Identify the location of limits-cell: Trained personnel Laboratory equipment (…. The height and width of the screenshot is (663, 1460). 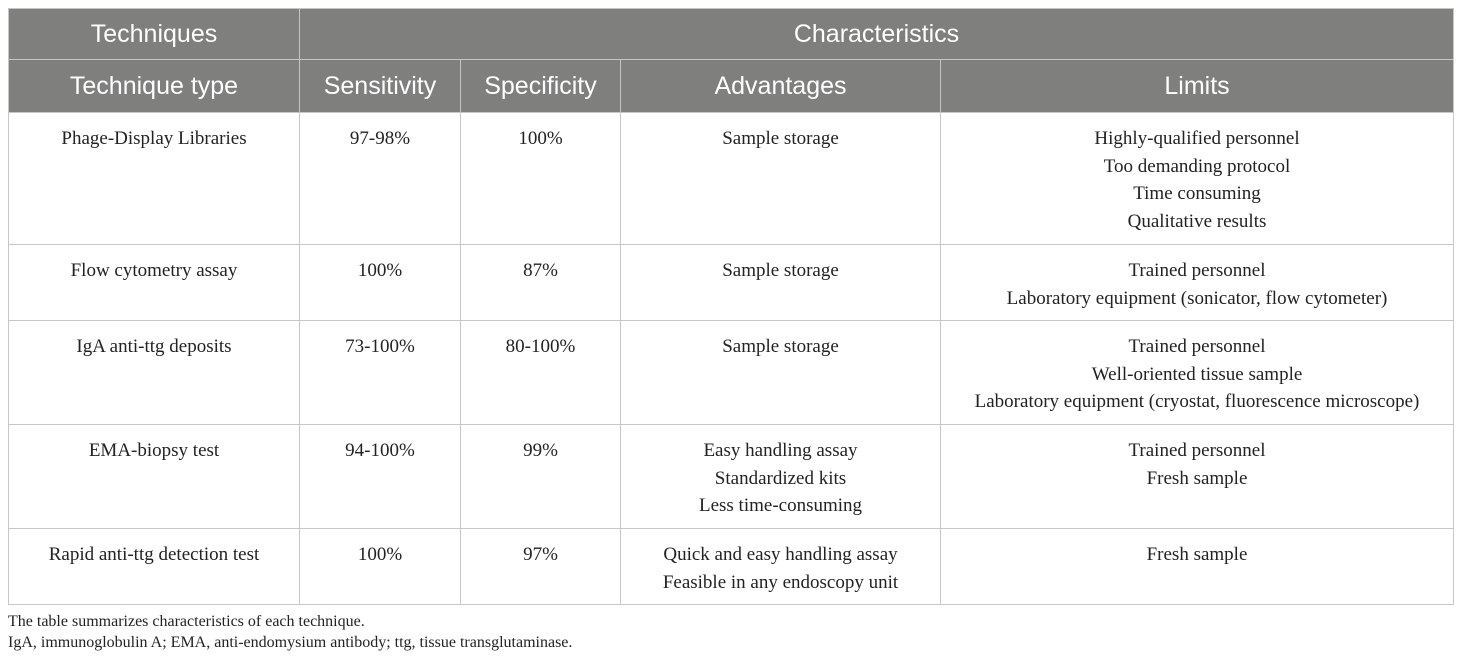
(1197, 282).